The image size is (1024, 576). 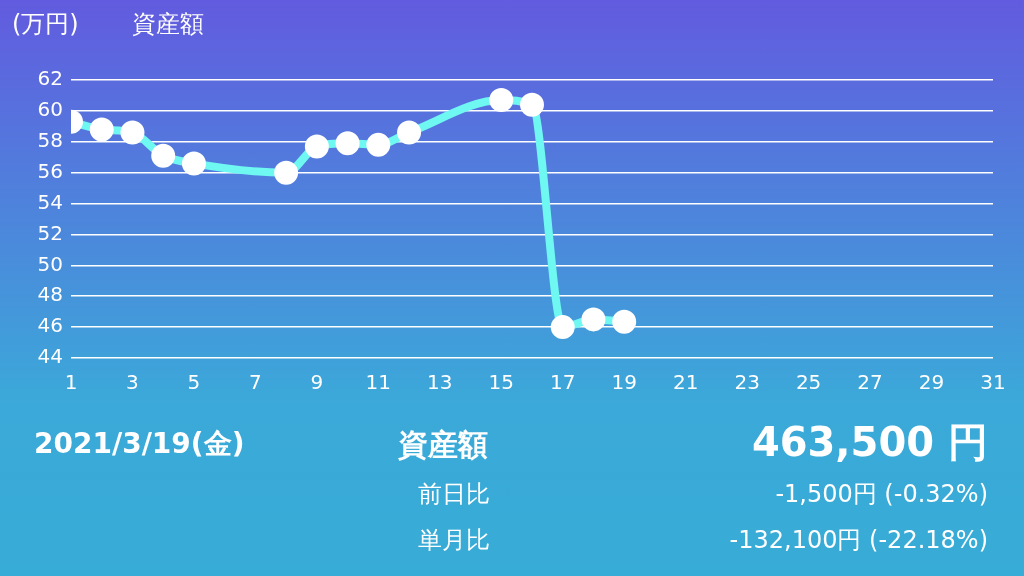 What do you see at coordinates (50, 325) in the screenshot?
I see `y-tick-label: 46` at bounding box center [50, 325].